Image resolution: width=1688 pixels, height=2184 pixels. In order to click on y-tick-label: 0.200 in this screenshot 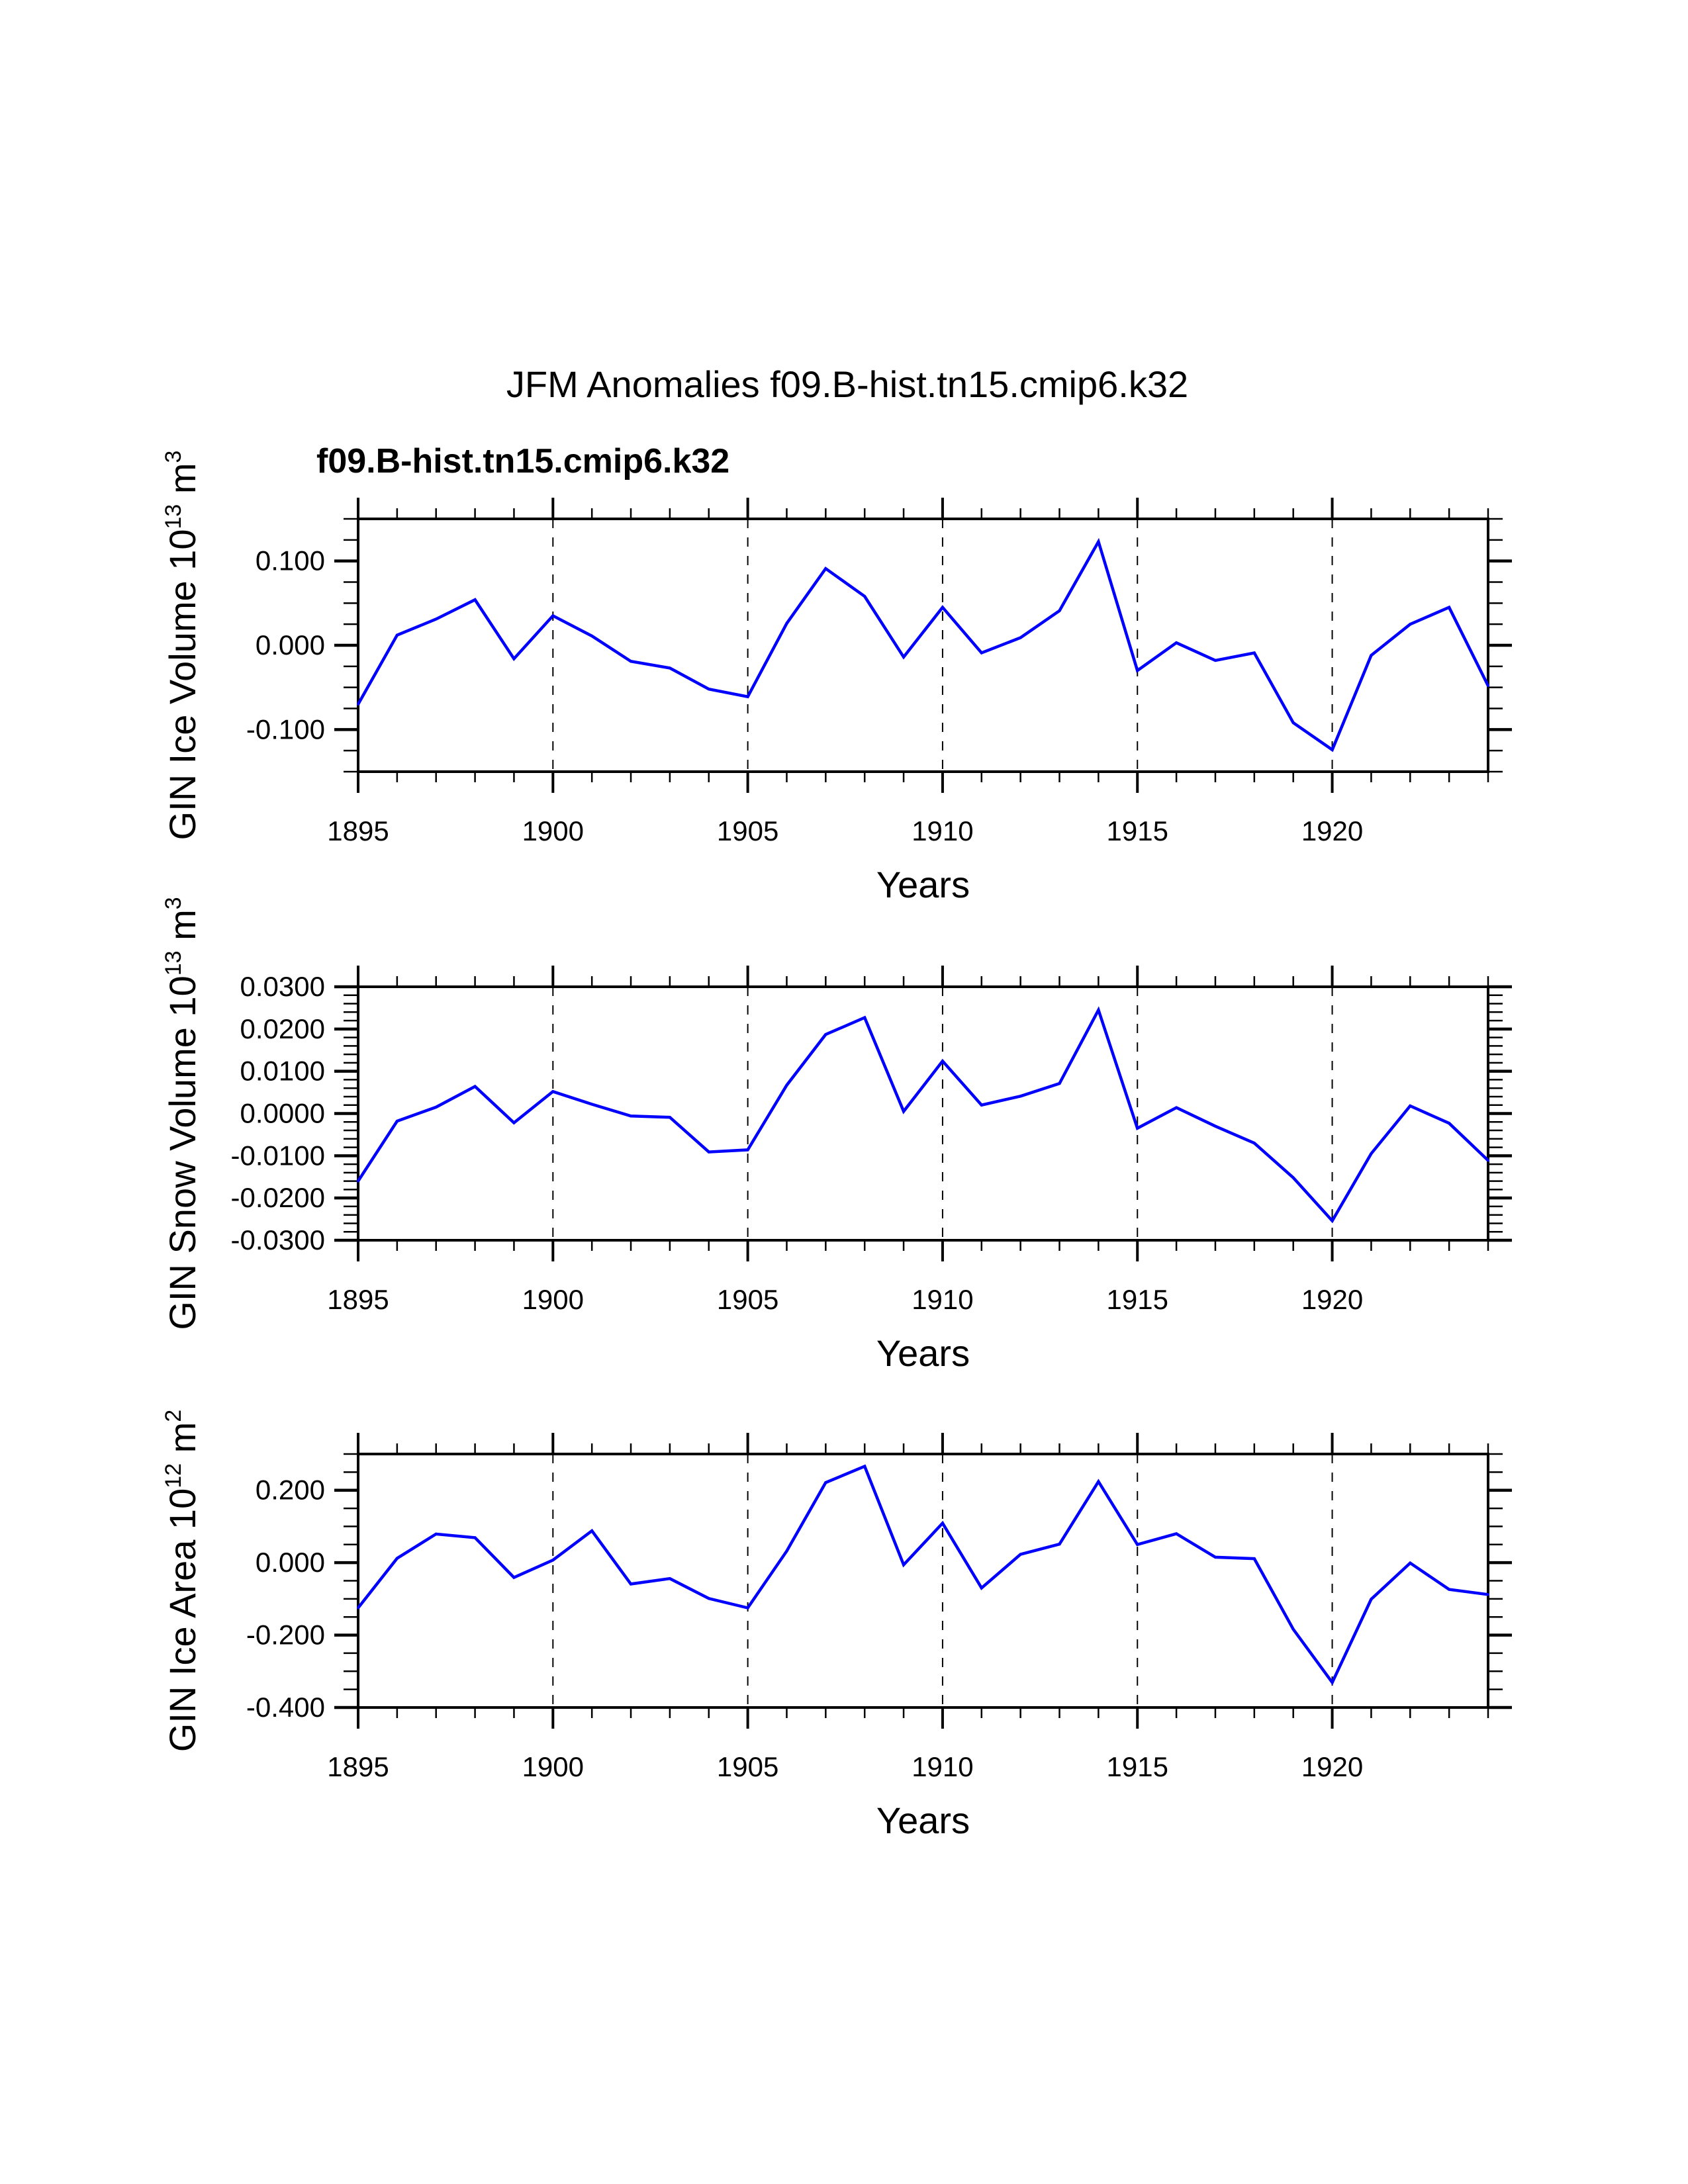, I will do `click(290, 1490)`.